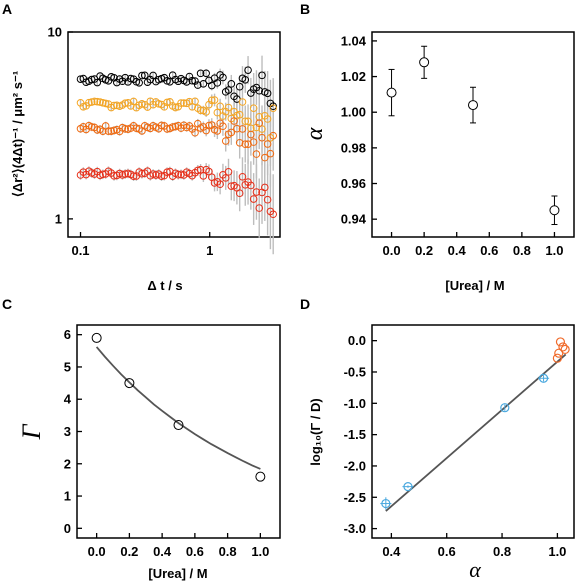 This screenshot has height=581, width=581. What do you see at coordinates (17, 134) in the screenshot?
I see `panel-a-ylabel: ⟨Δr²⟩(4Δt)⁻¹ / μm² s⁻¹` at bounding box center [17, 134].